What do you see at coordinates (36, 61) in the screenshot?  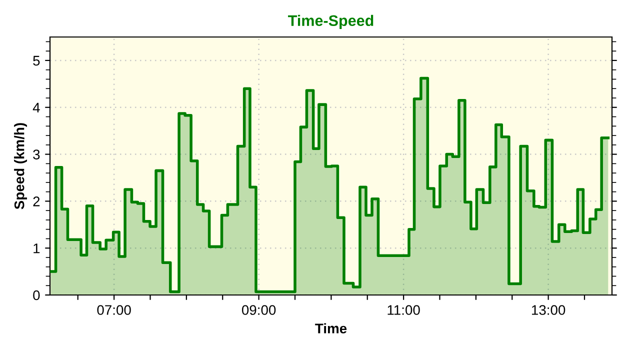 I see `y-tick-label: 5` at bounding box center [36, 61].